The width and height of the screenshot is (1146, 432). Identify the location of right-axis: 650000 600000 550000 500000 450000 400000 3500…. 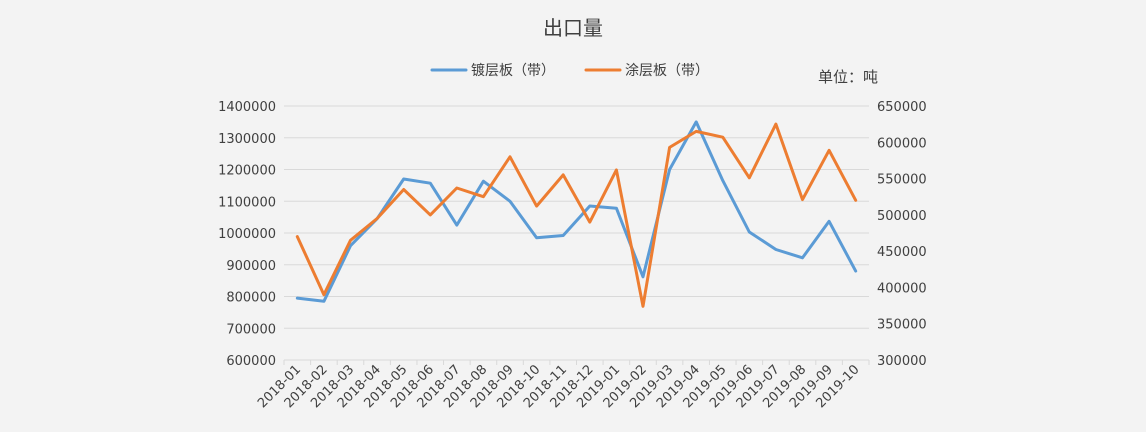
(902, 234).